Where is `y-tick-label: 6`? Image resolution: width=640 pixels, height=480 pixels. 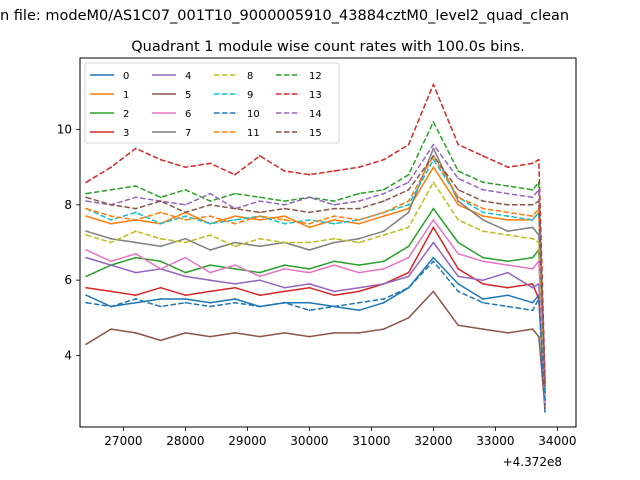
y-tick-label: 6 is located at coordinates (68, 280).